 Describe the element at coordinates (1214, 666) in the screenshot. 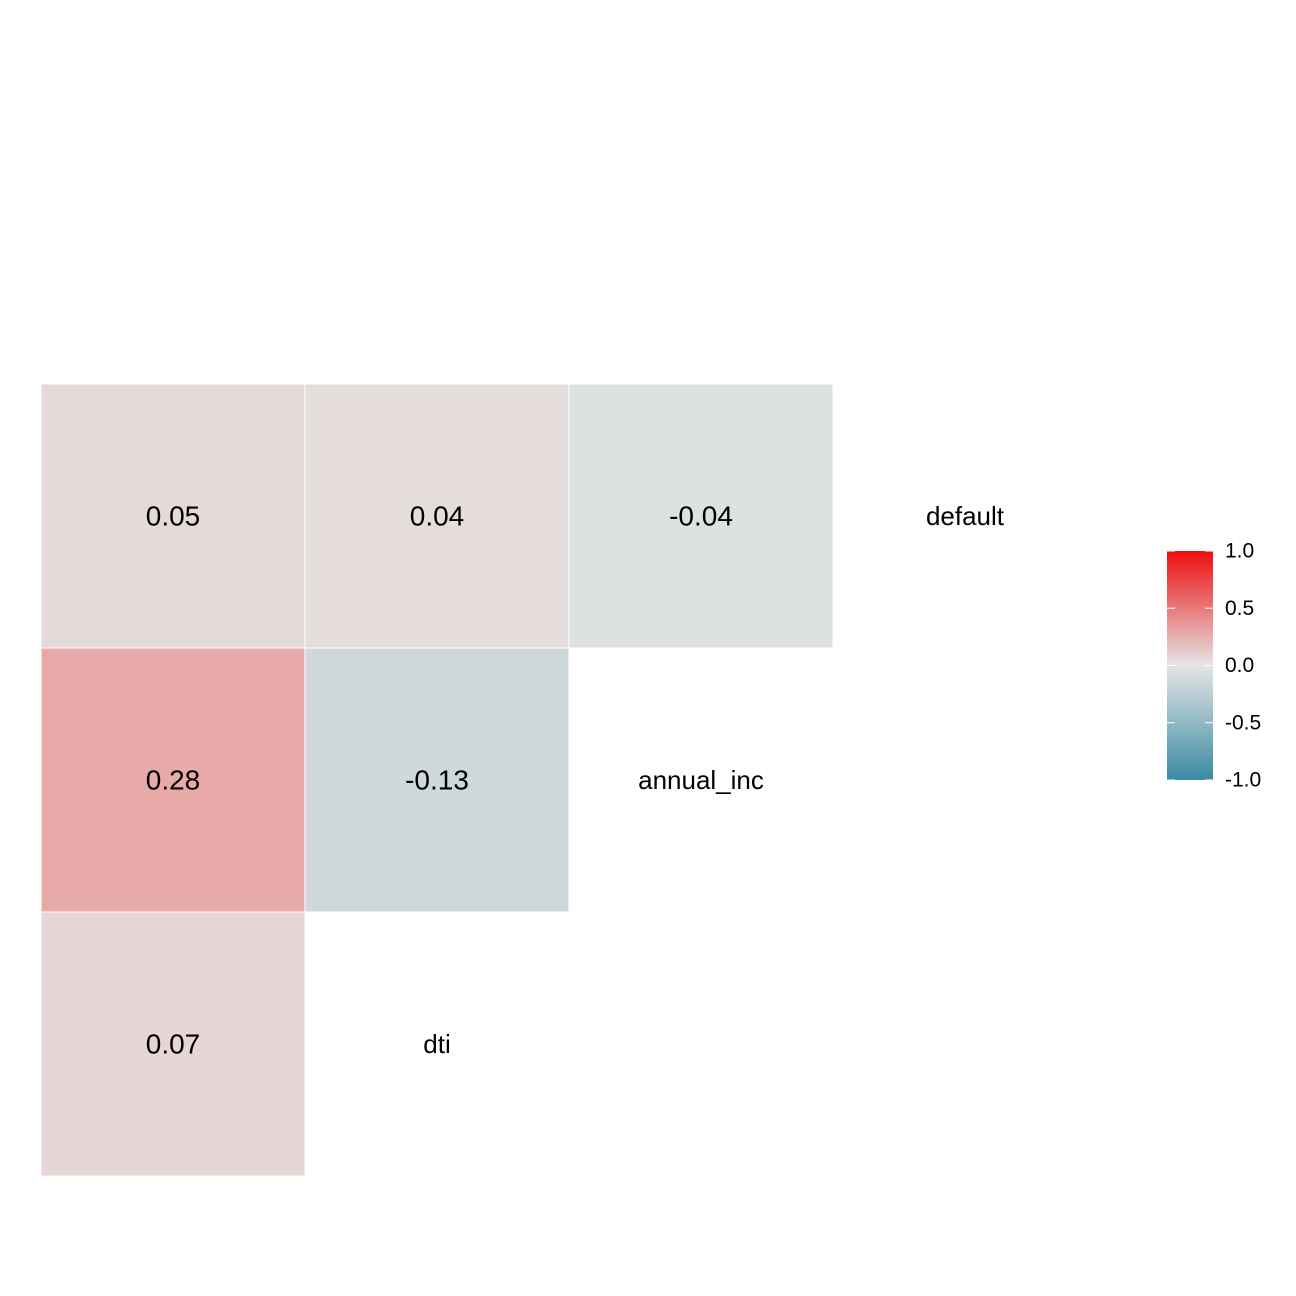

I see `color-legend: 1.0 0.5 0.0 -0.5 -1.0` at that location.